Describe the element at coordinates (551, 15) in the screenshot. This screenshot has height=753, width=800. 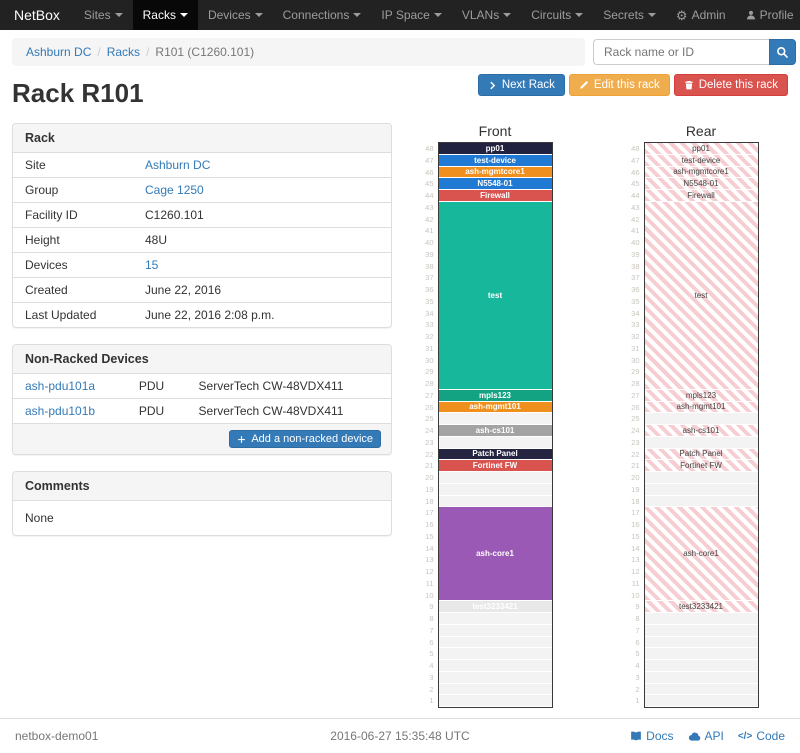
I see `nav-item-label: Circuits` at that location.